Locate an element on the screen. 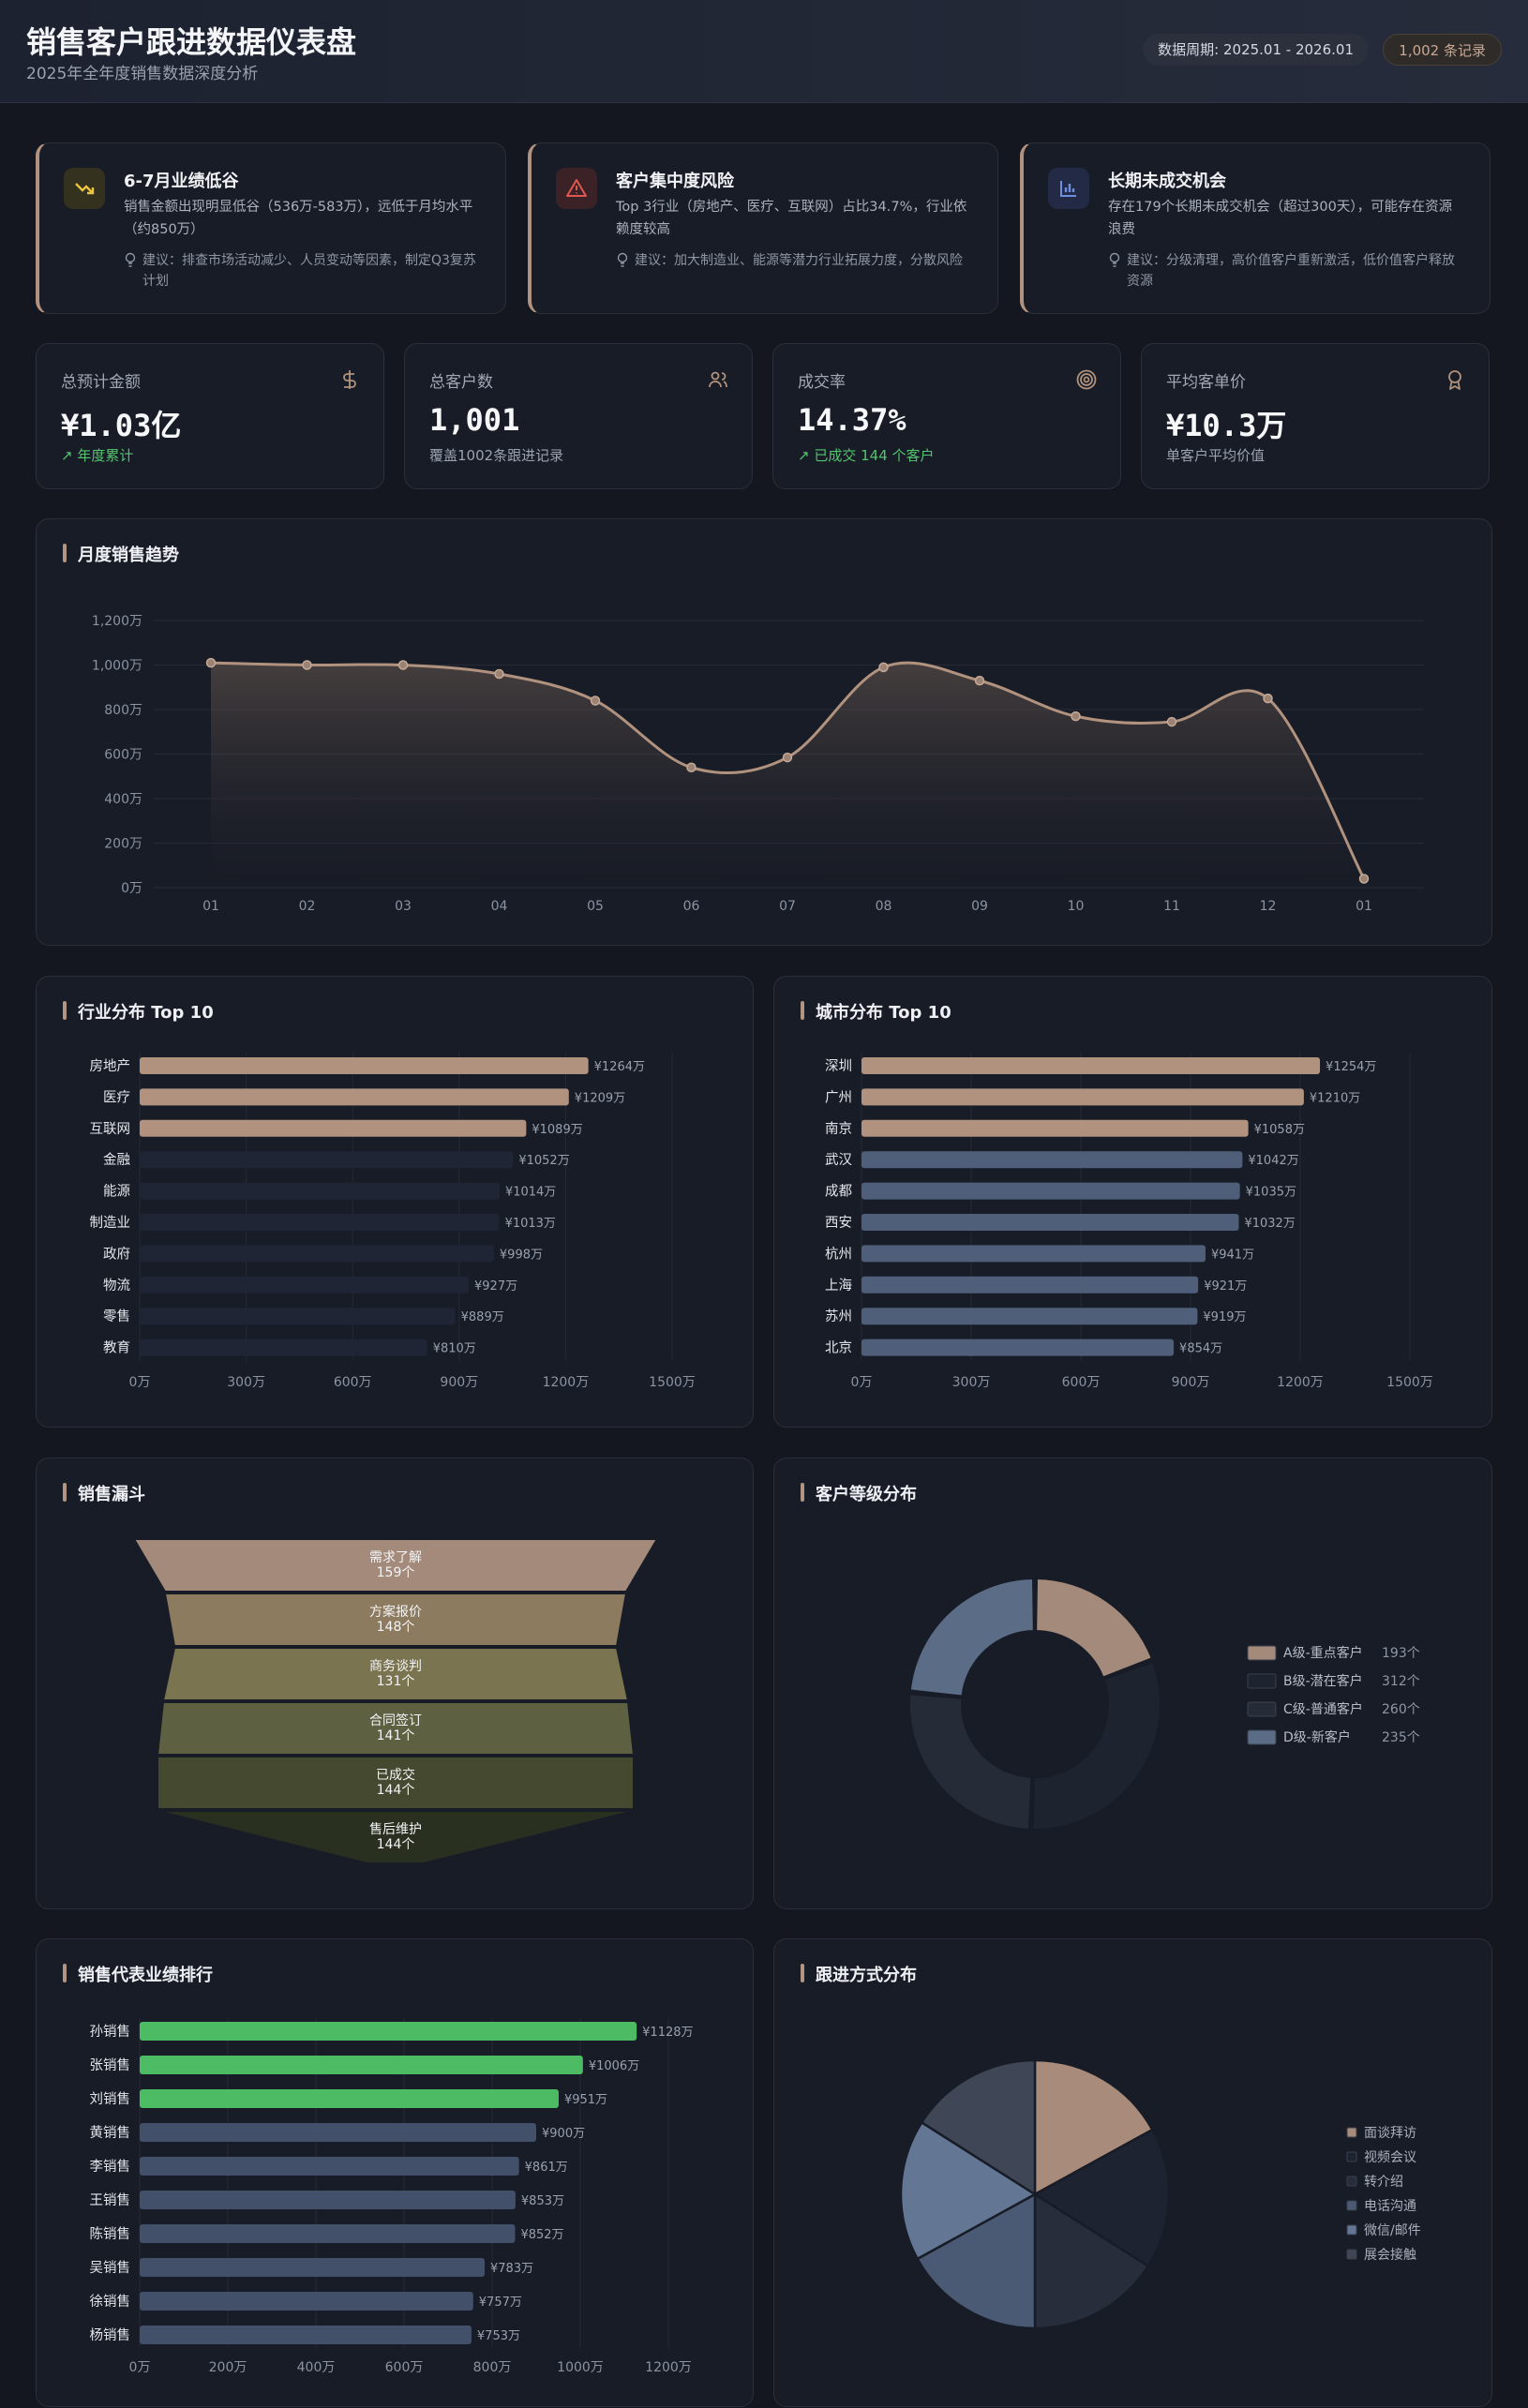 This screenshot has width=1528, height=2408. x-tick-label: 300万 is located at coordinates (246, 1382).